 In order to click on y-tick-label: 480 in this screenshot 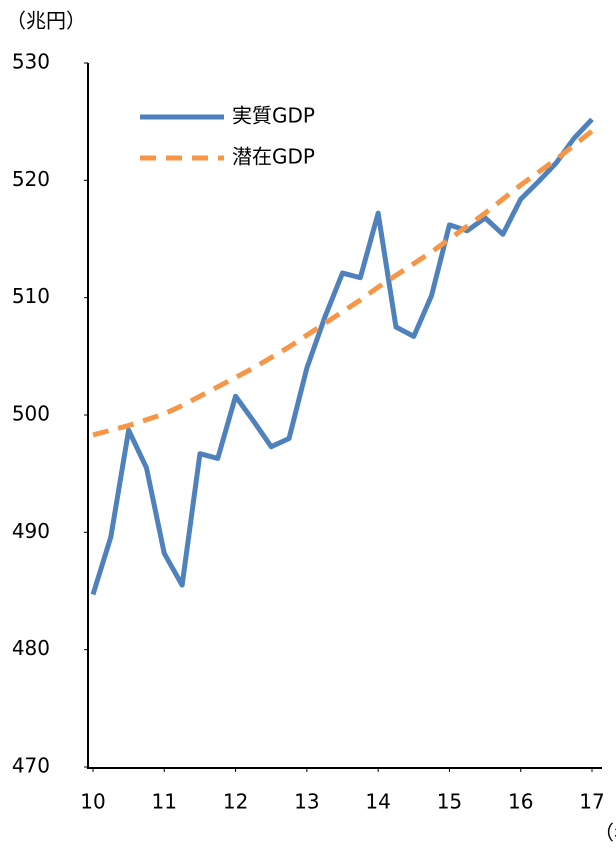, I will do `click(31, 648)`.